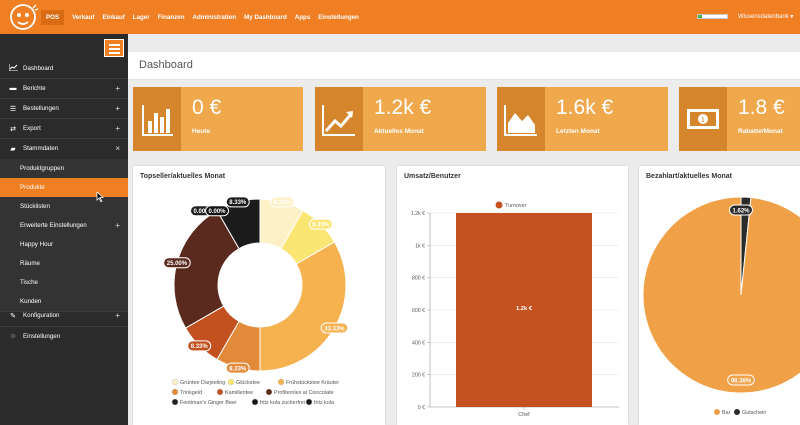  What do you see at coordinates (203, 212) in the screenshot?
I see `svg-text: 0.00%` at bounding box center [203, 212].